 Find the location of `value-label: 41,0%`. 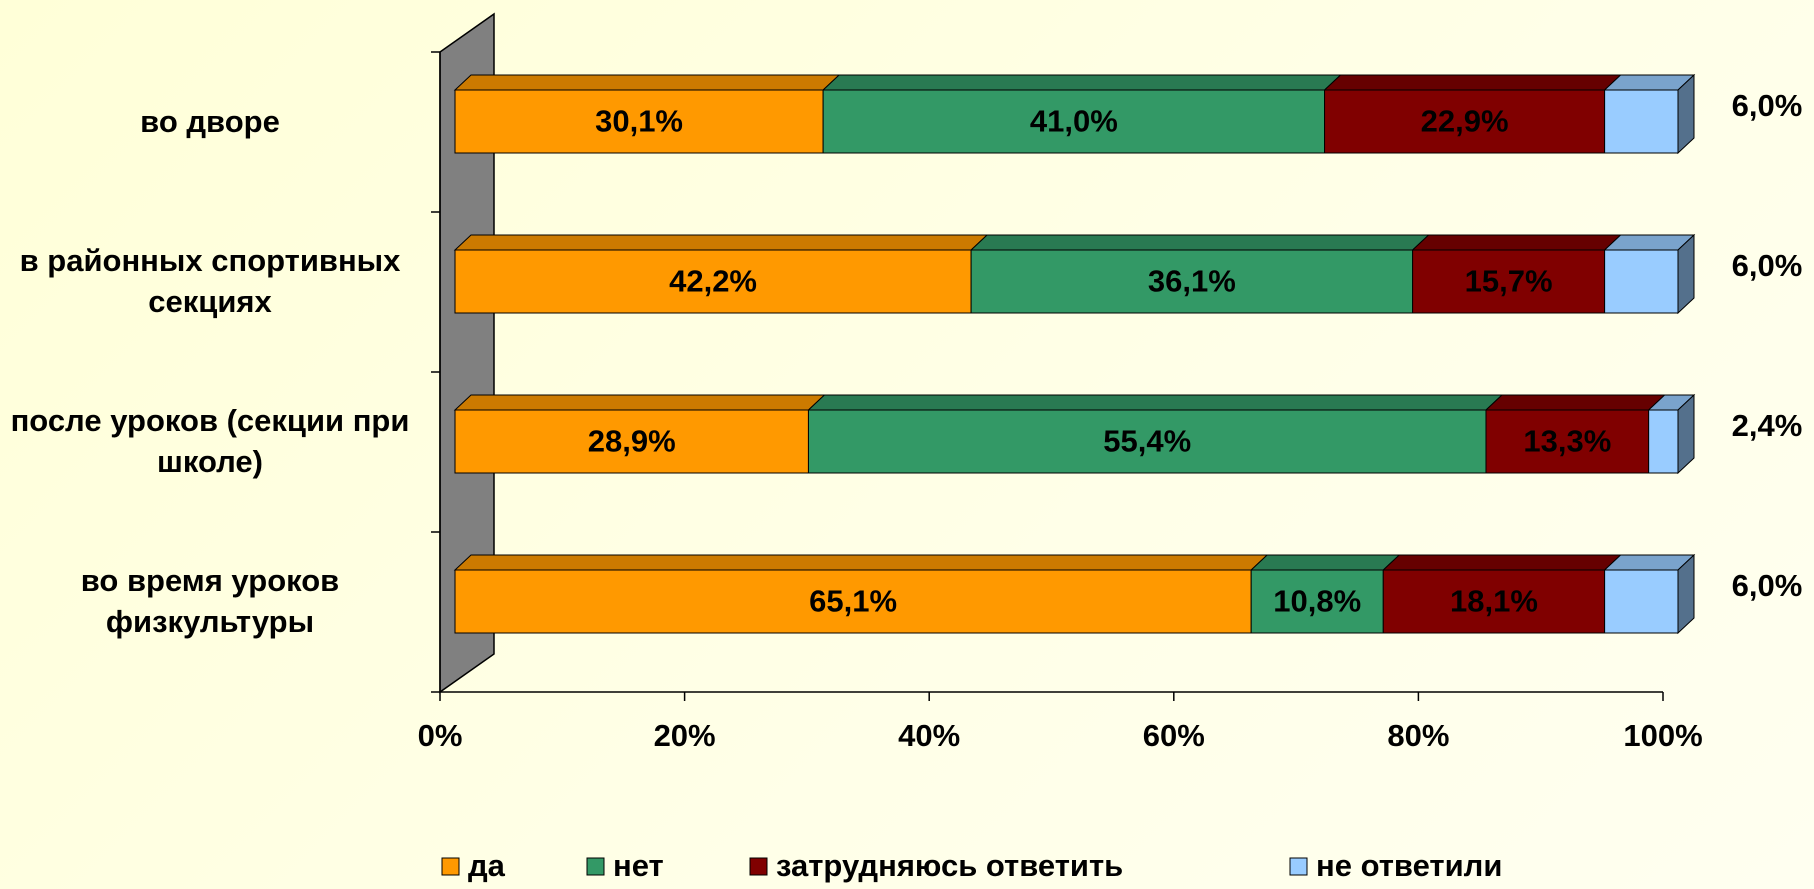

value-label: 41,0% is located at coordinates (1074, 121).